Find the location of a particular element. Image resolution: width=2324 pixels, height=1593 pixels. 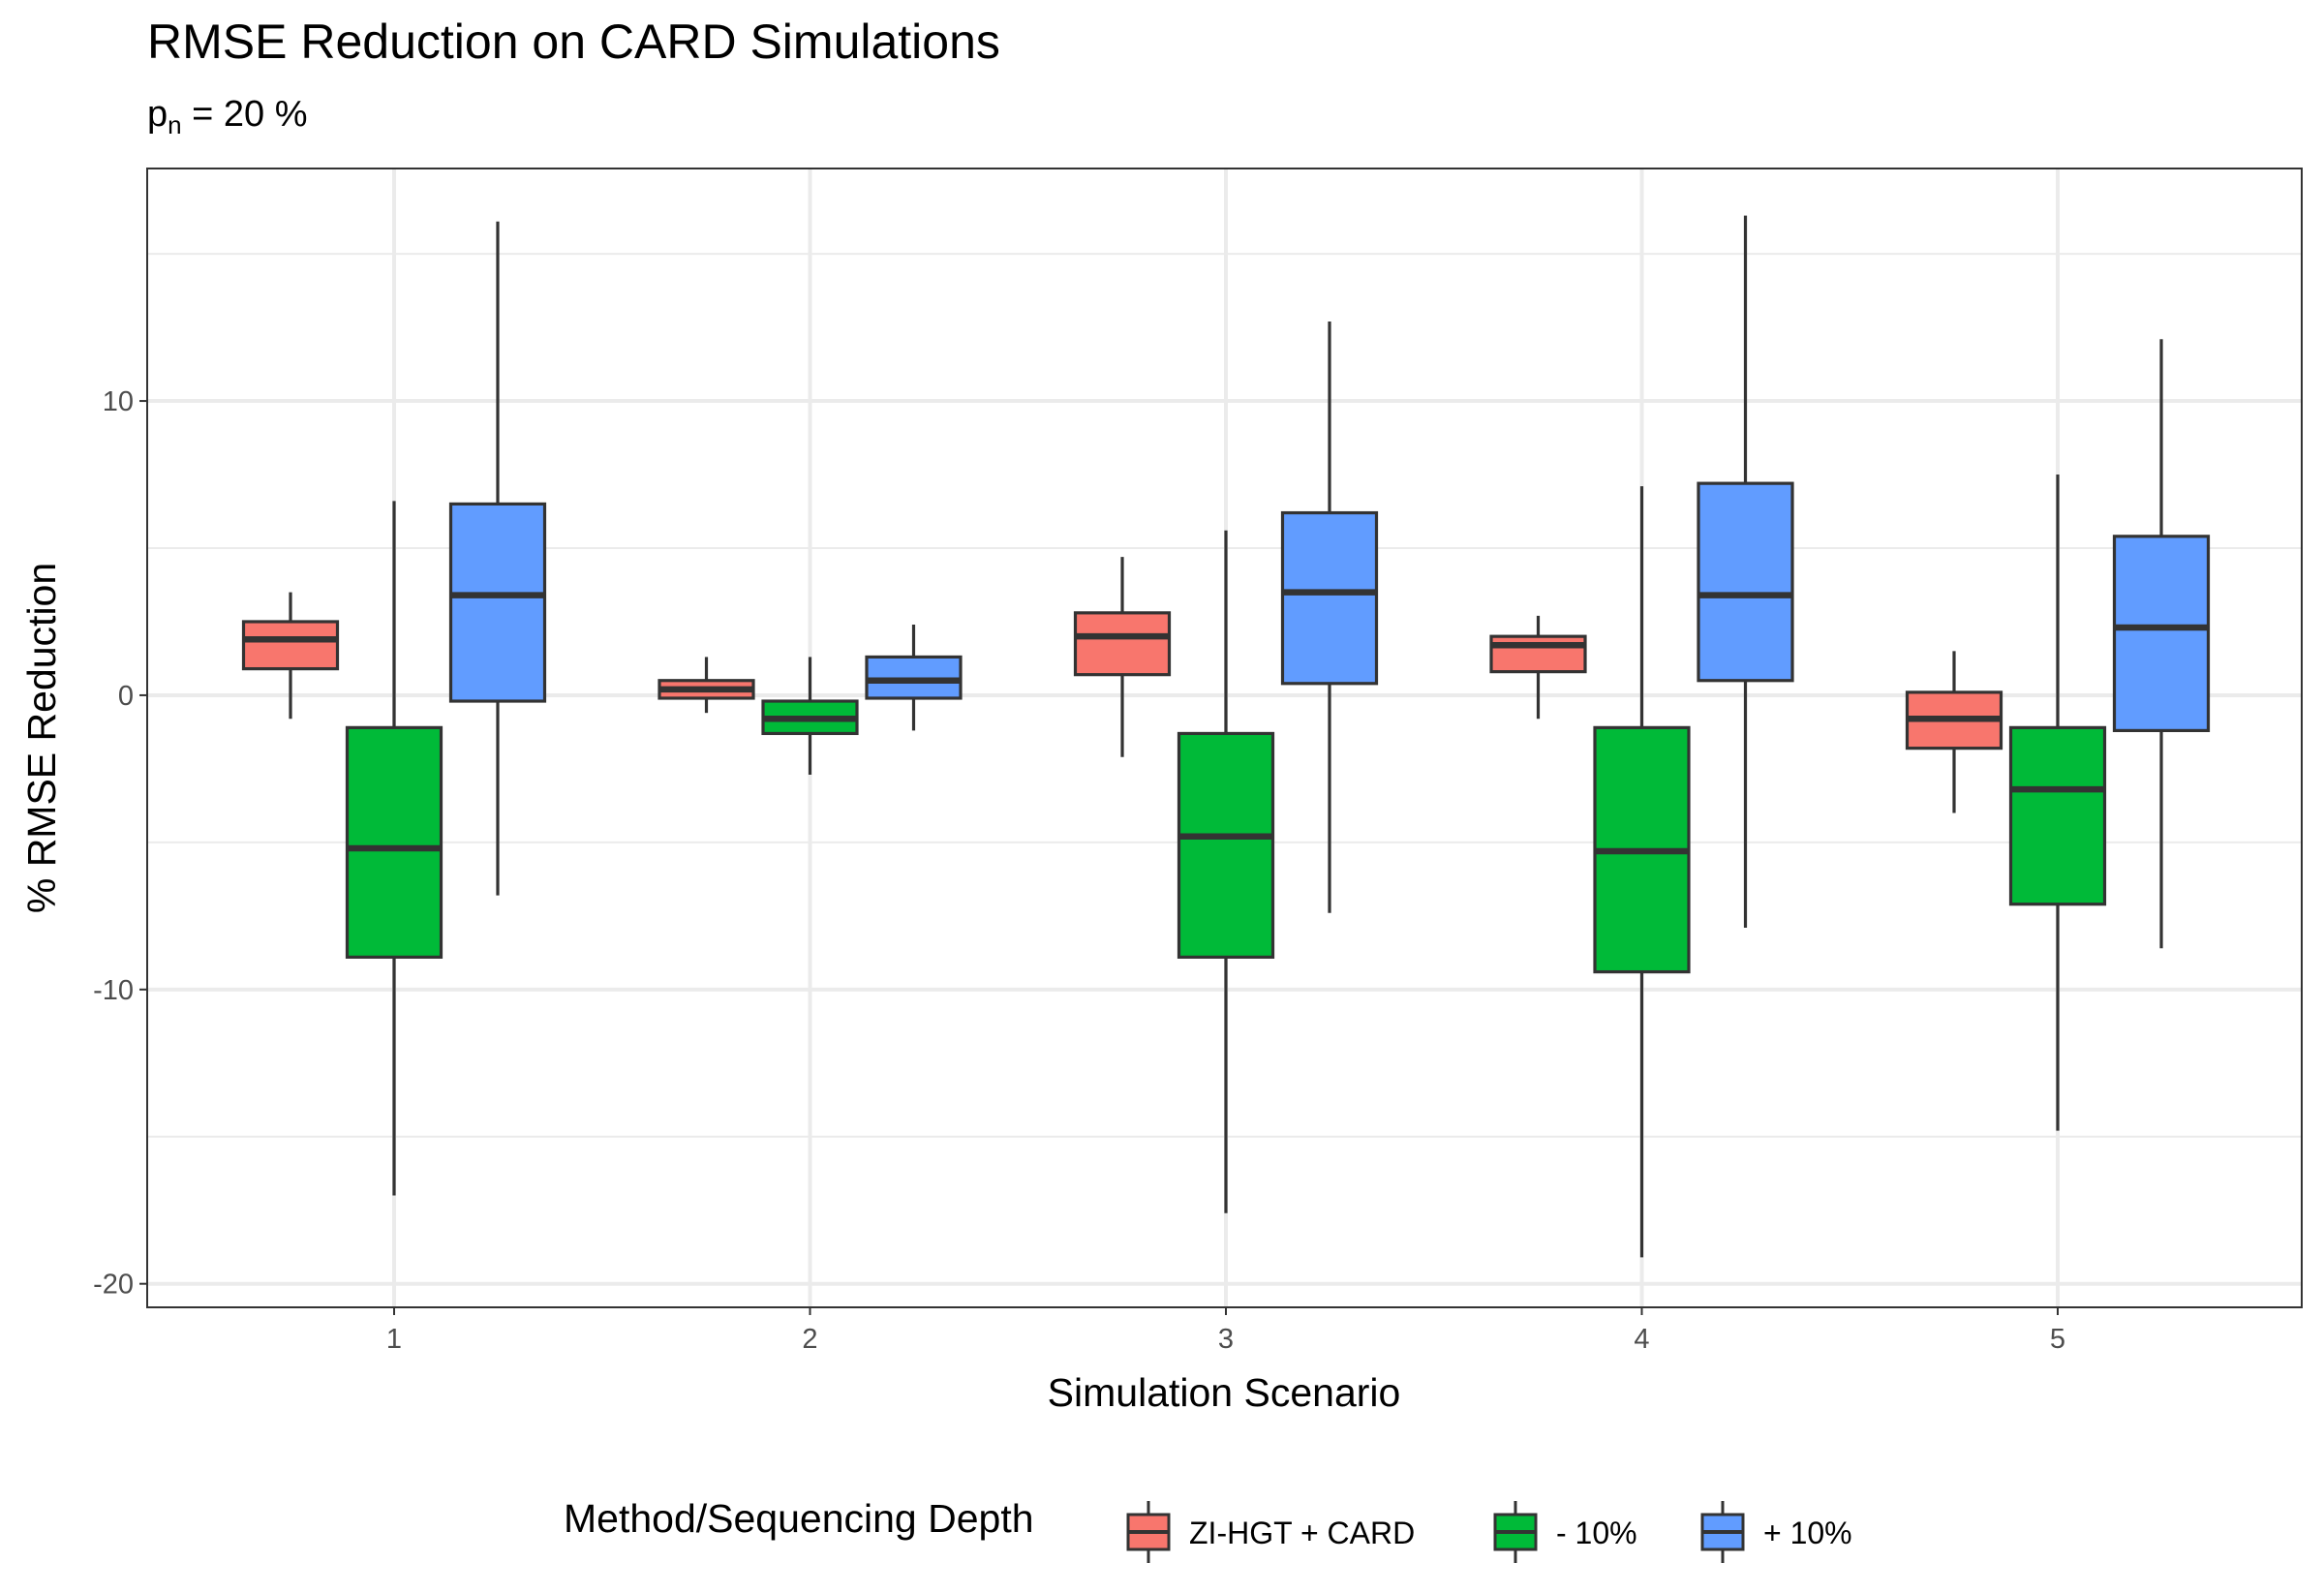

x-tick-label: 3 is located at coordinates (1226, 1339).